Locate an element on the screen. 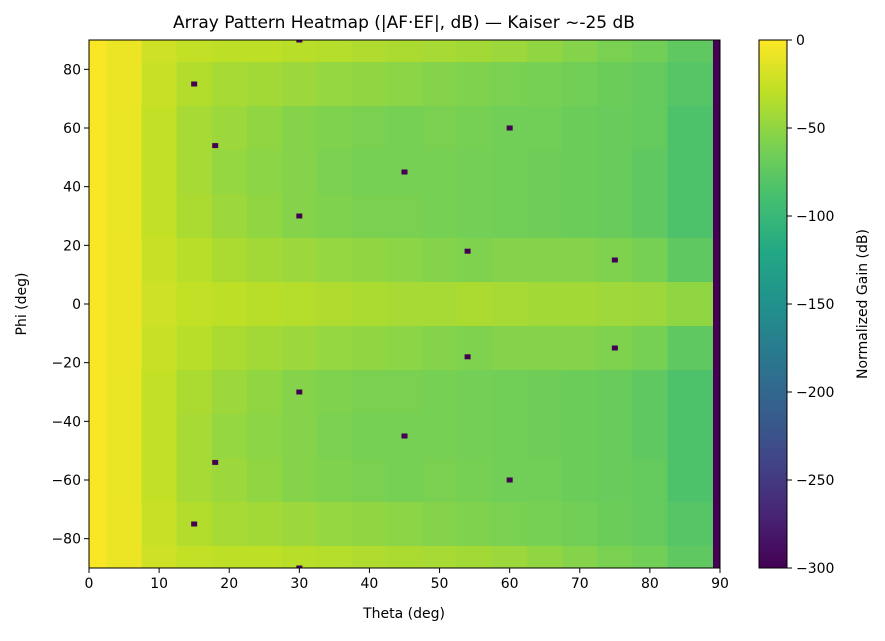 This screenshot has width=885, height=641. x-tick-label: 0 is located at coordinates (89, 584).